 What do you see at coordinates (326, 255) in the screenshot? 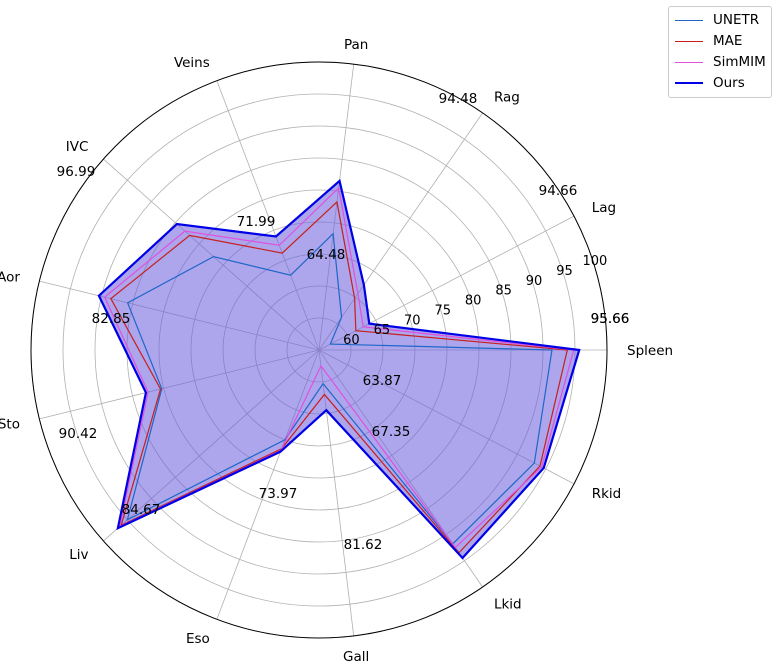
I see `value-annotation-10: 64.48` at bounding box center [326, 255].